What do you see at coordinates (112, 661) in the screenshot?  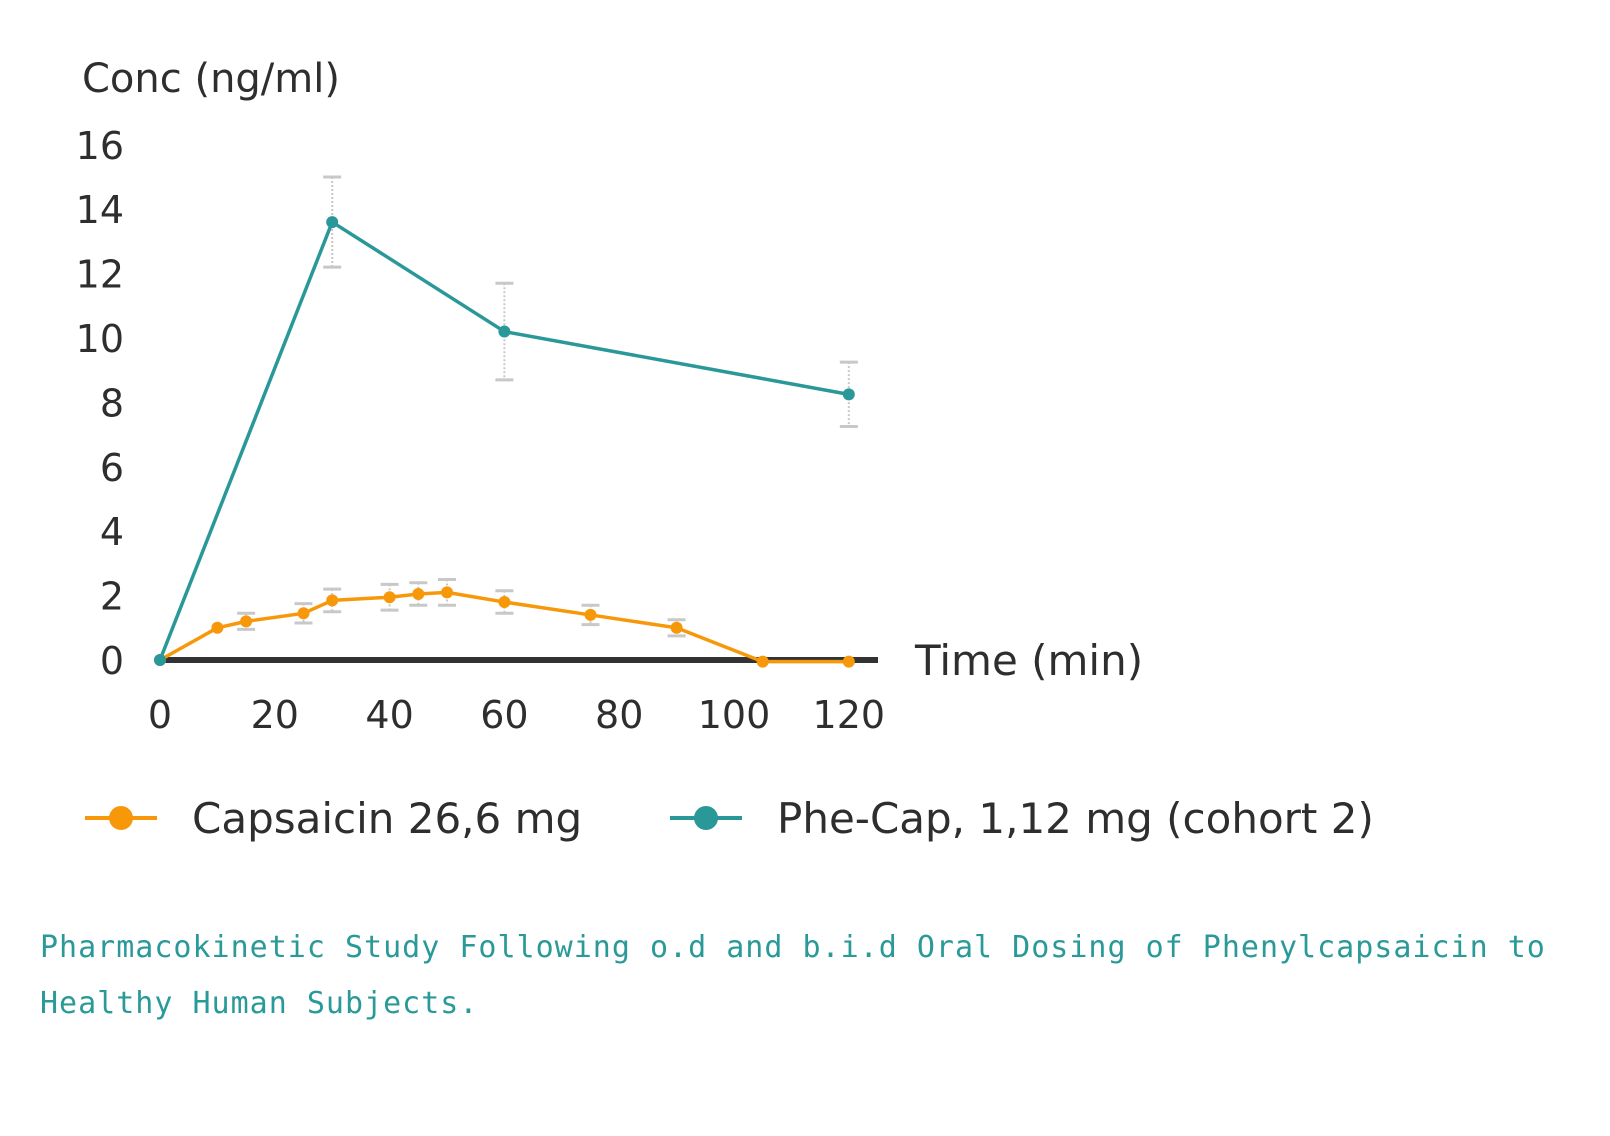 I see `y-tick-label: 0` at bounding box center [112, 661].